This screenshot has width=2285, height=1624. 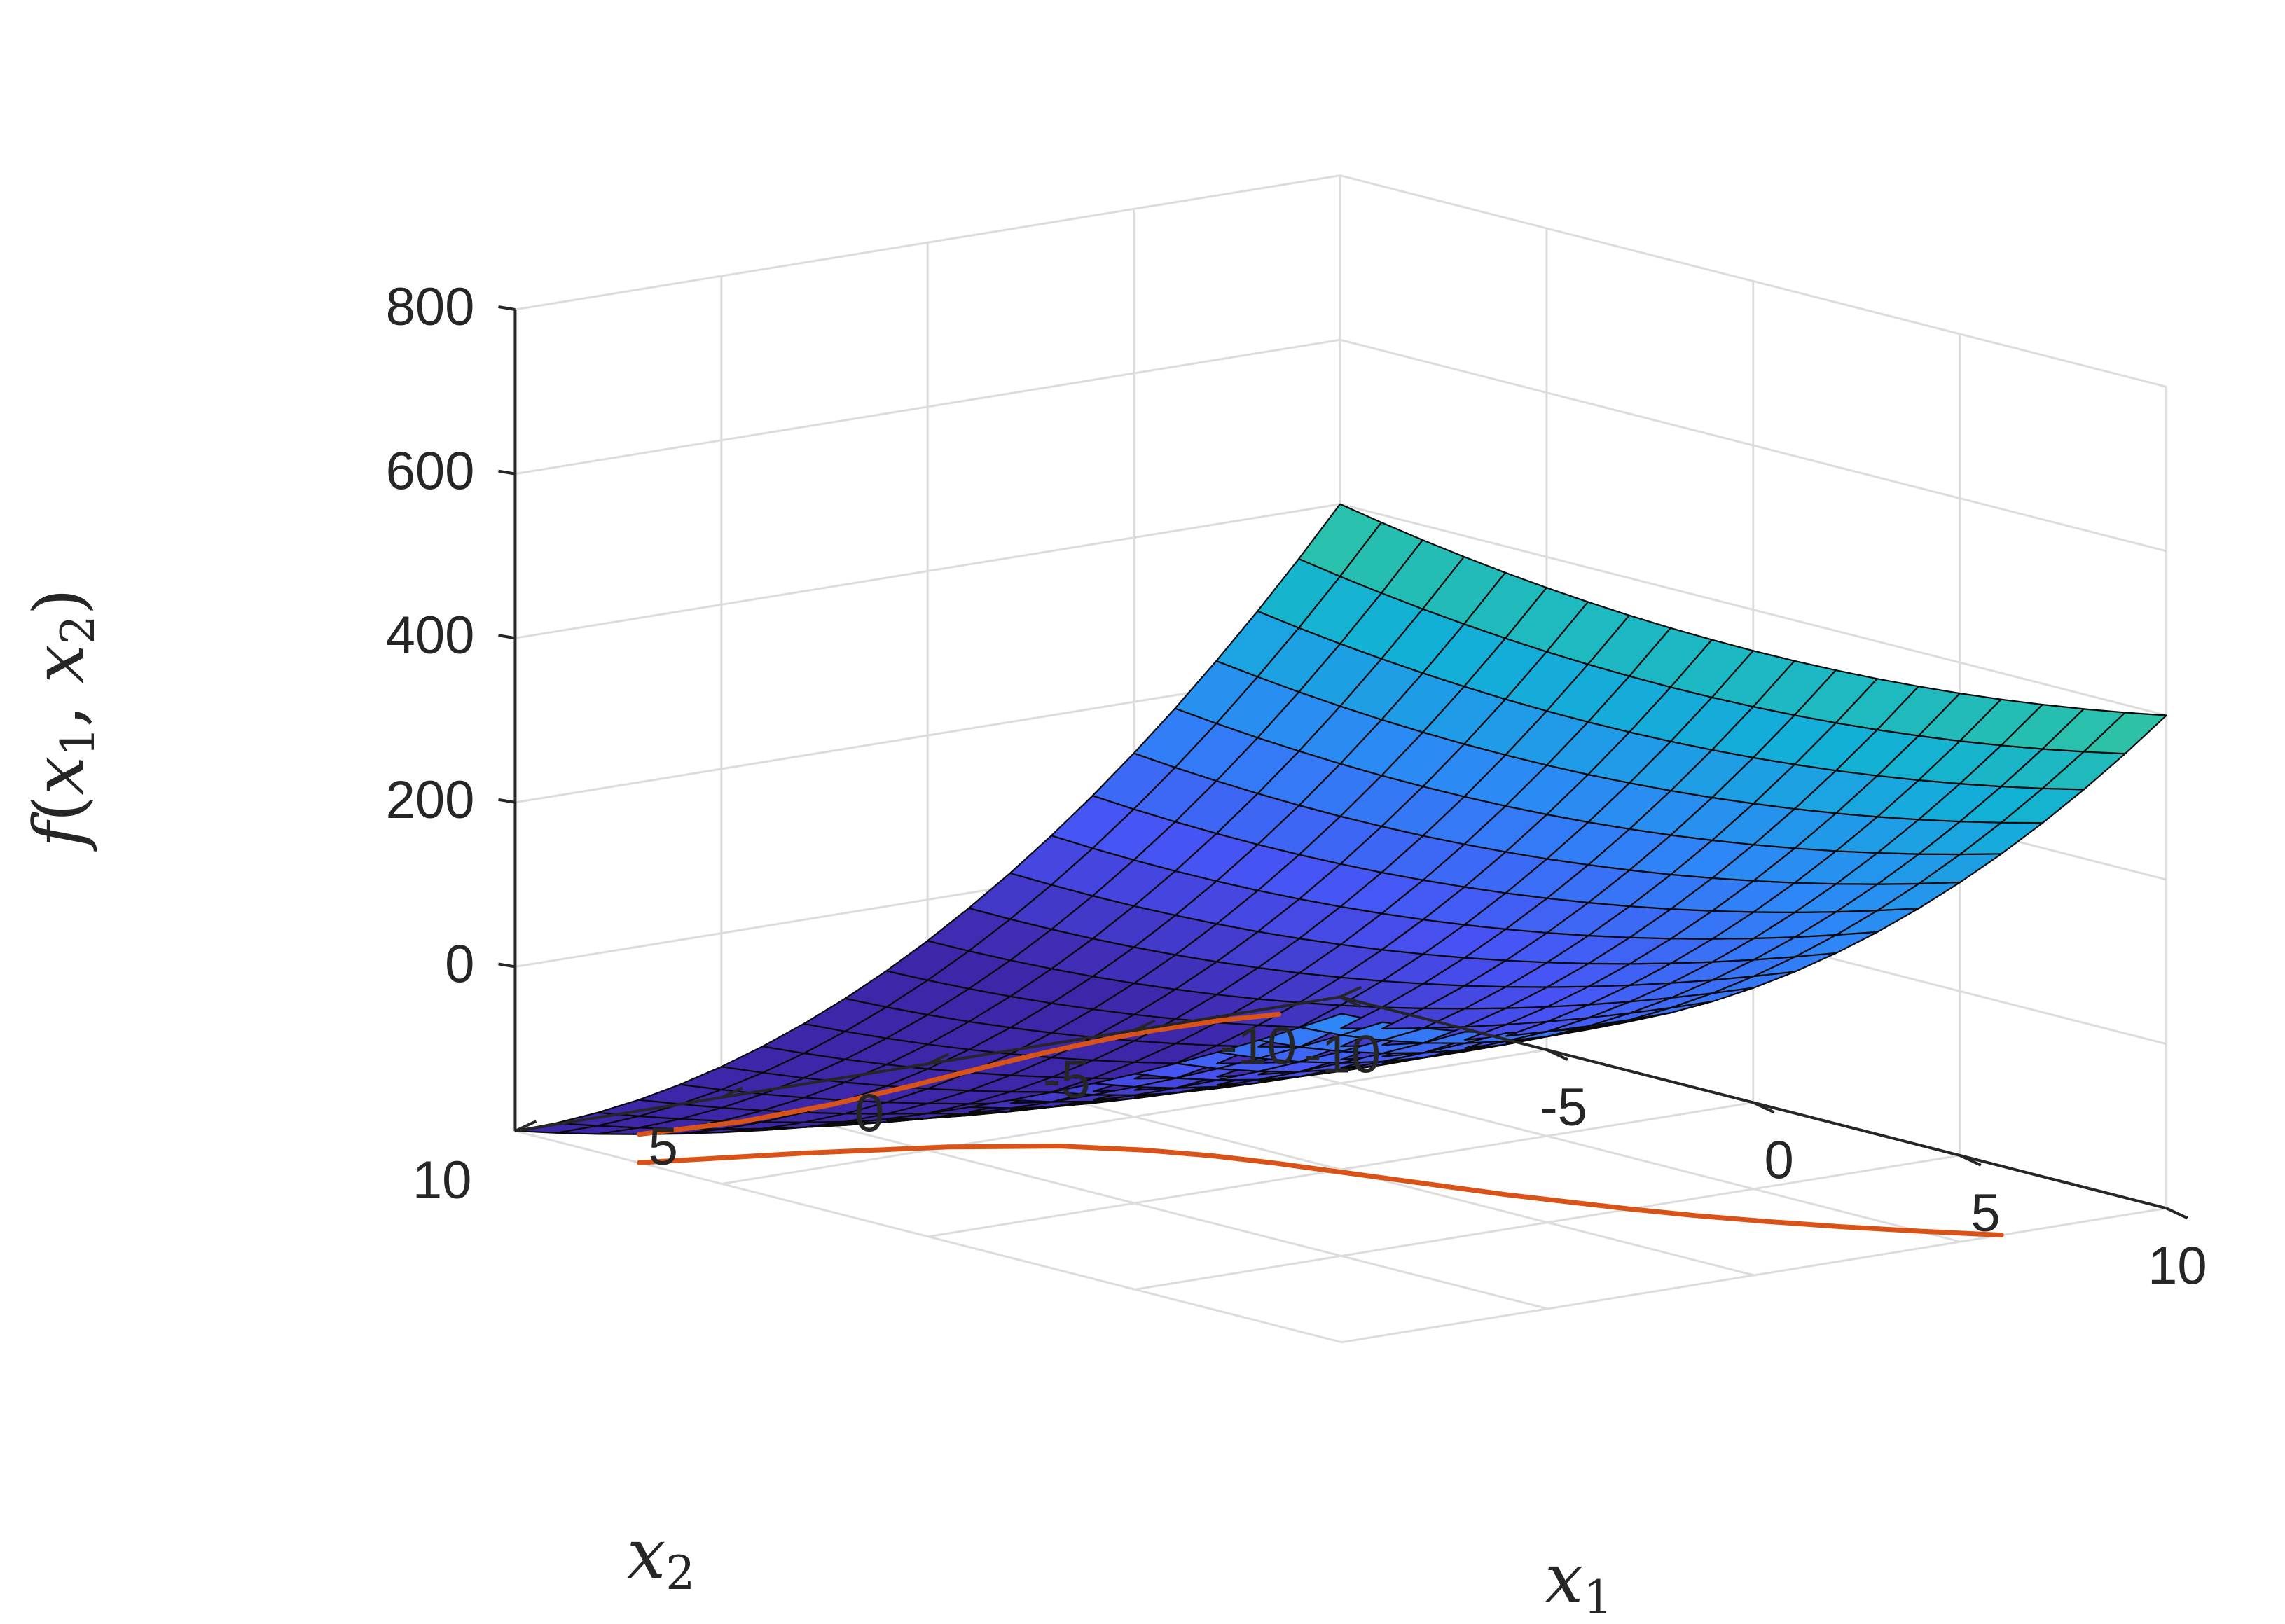 What do you see at coordinates (1067, 1079) in the screenshot?
I see `x2-tick-label: -5` at bounding box center [1067, 1079].